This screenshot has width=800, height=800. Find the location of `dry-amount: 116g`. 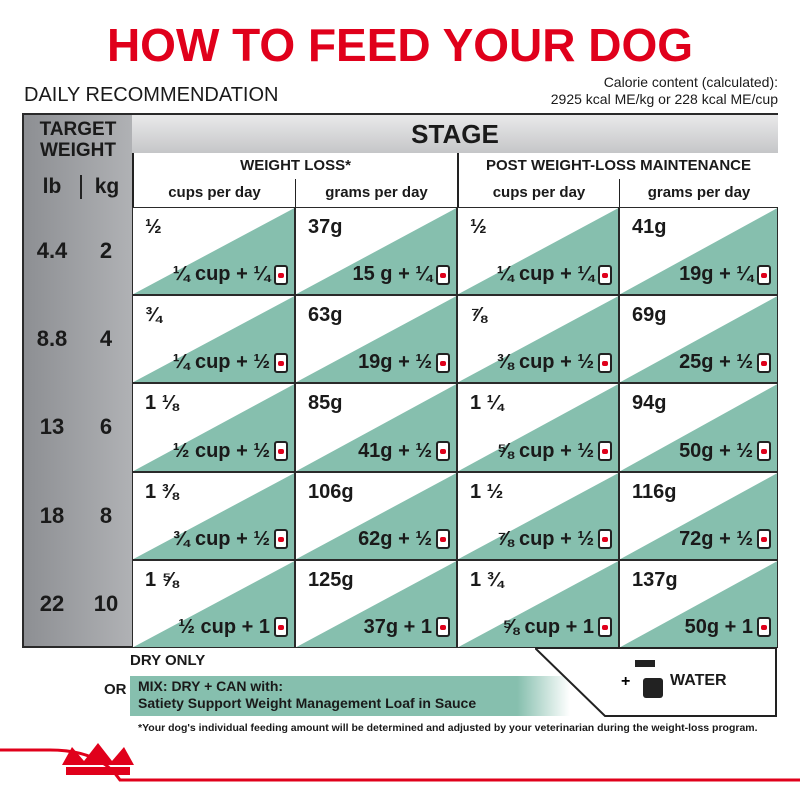

dry-amount: 116g is located at coordinates (654, 491).